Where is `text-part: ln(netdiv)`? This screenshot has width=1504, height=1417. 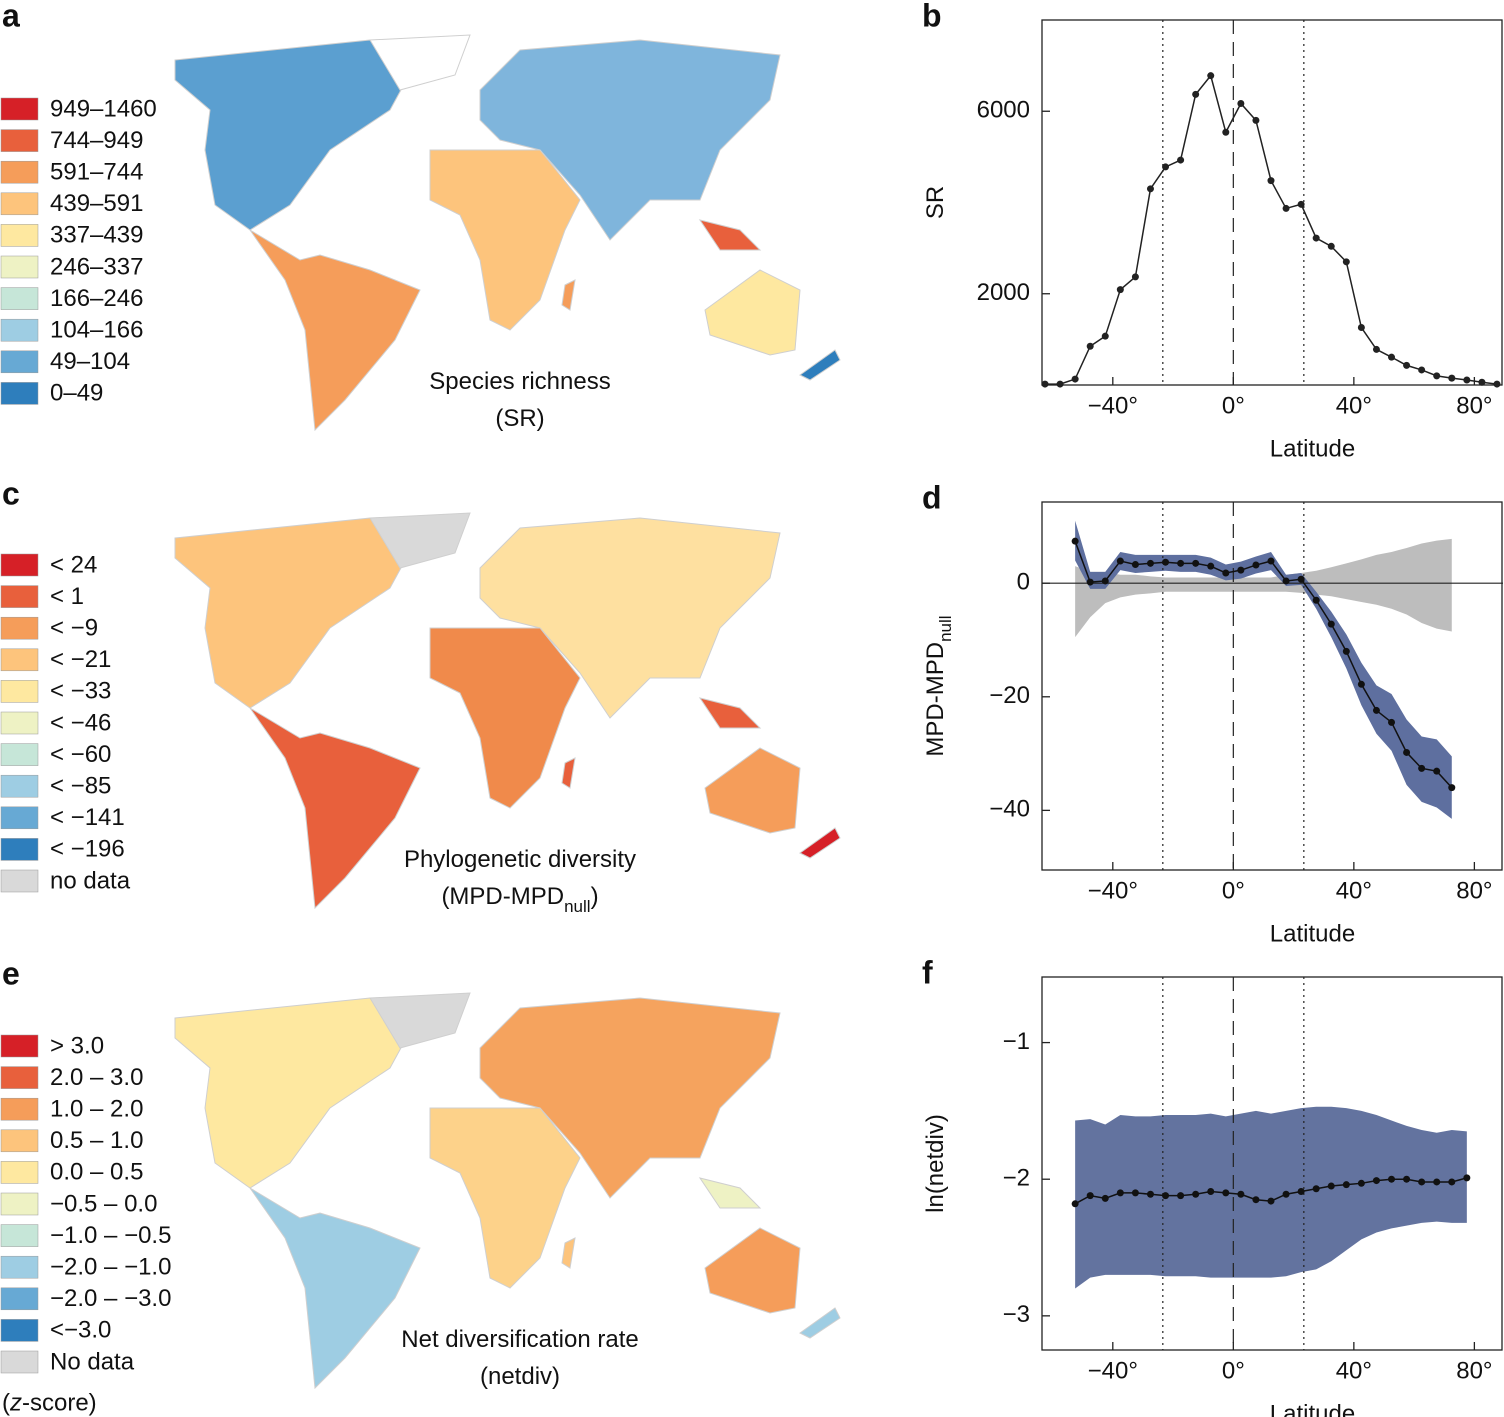 text-part: ln(netdiv) is located at coordinates (935, 1163).